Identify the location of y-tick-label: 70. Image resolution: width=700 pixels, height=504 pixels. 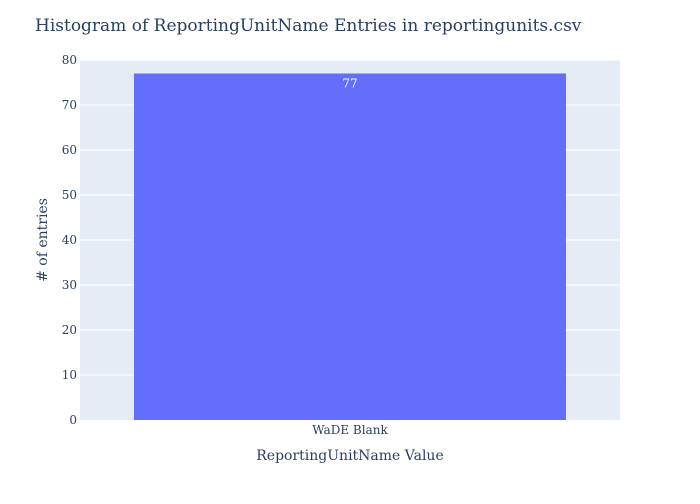
(69, 105).